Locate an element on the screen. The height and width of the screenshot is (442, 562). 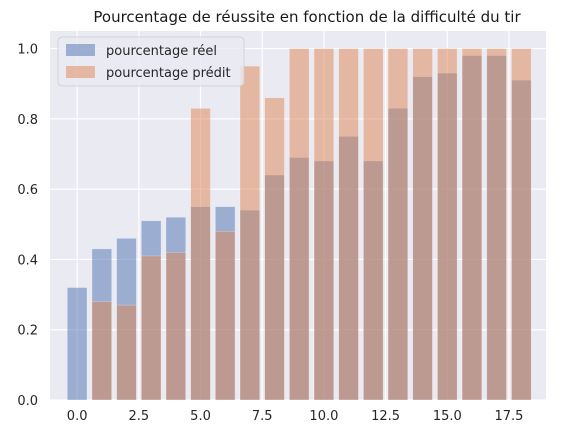
y-tick-label: 0.6 is located at coordinates (27, 190).